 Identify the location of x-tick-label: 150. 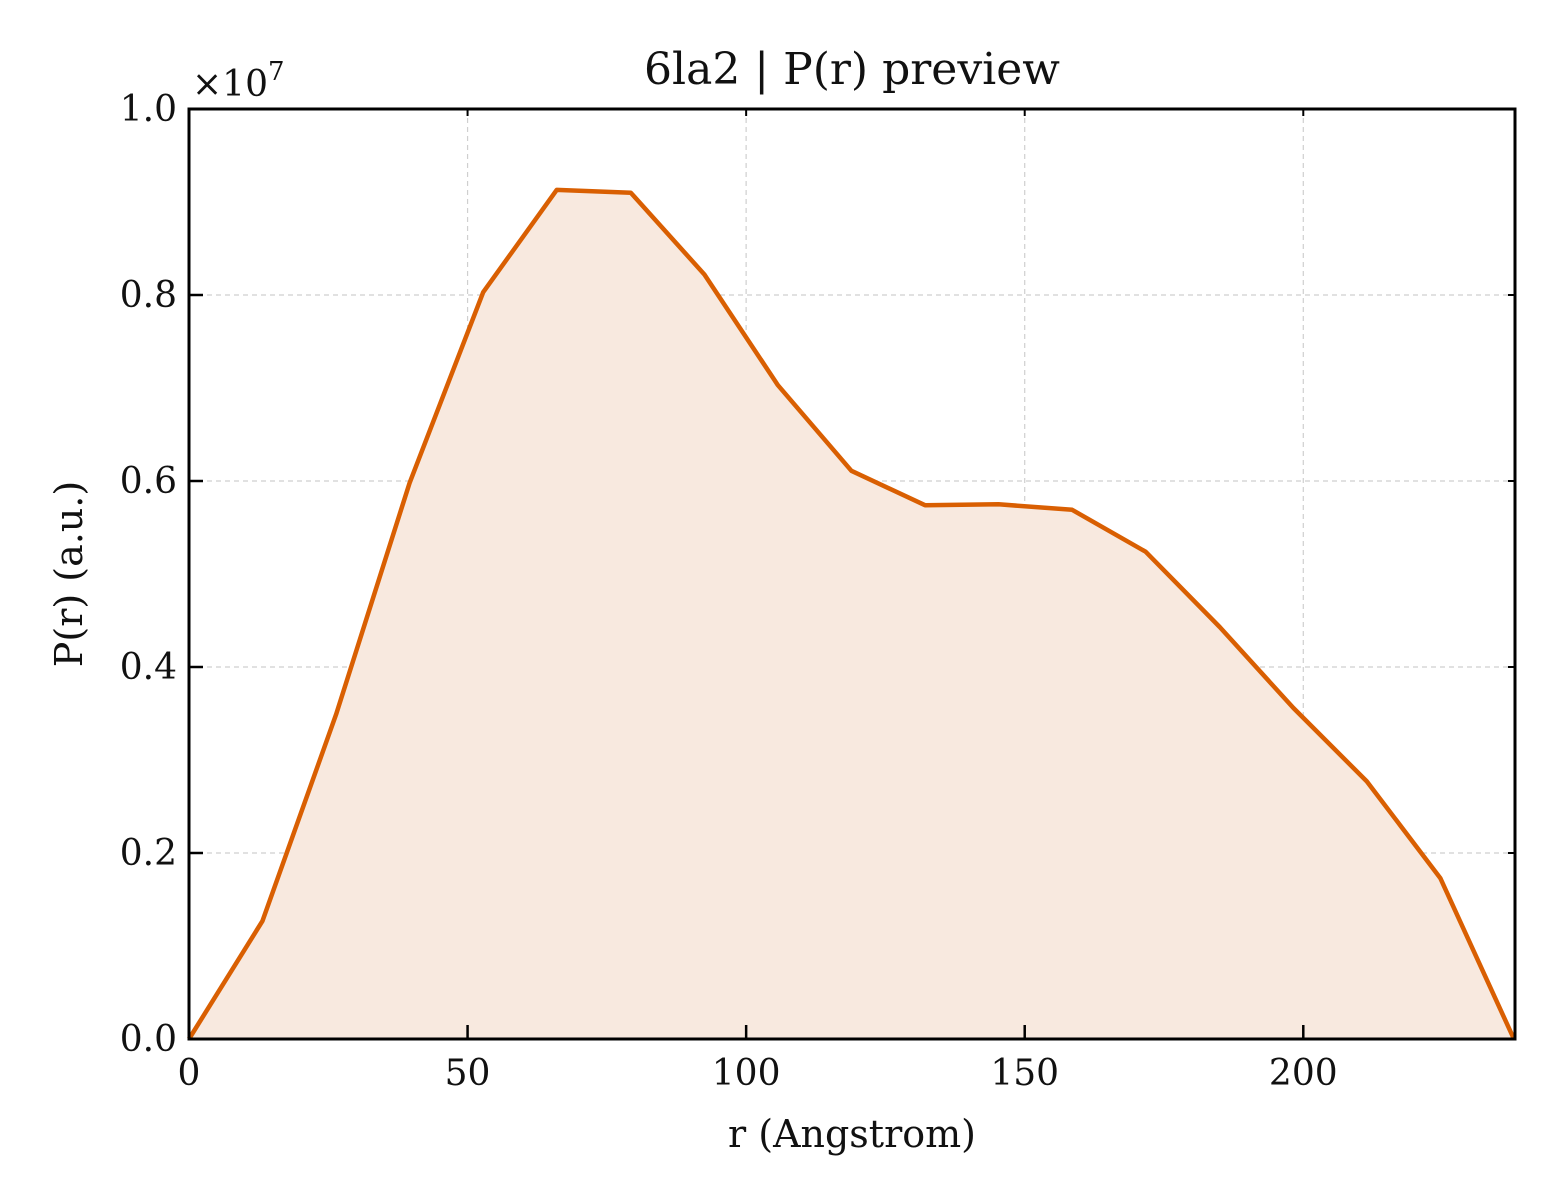
(1024, 1073).